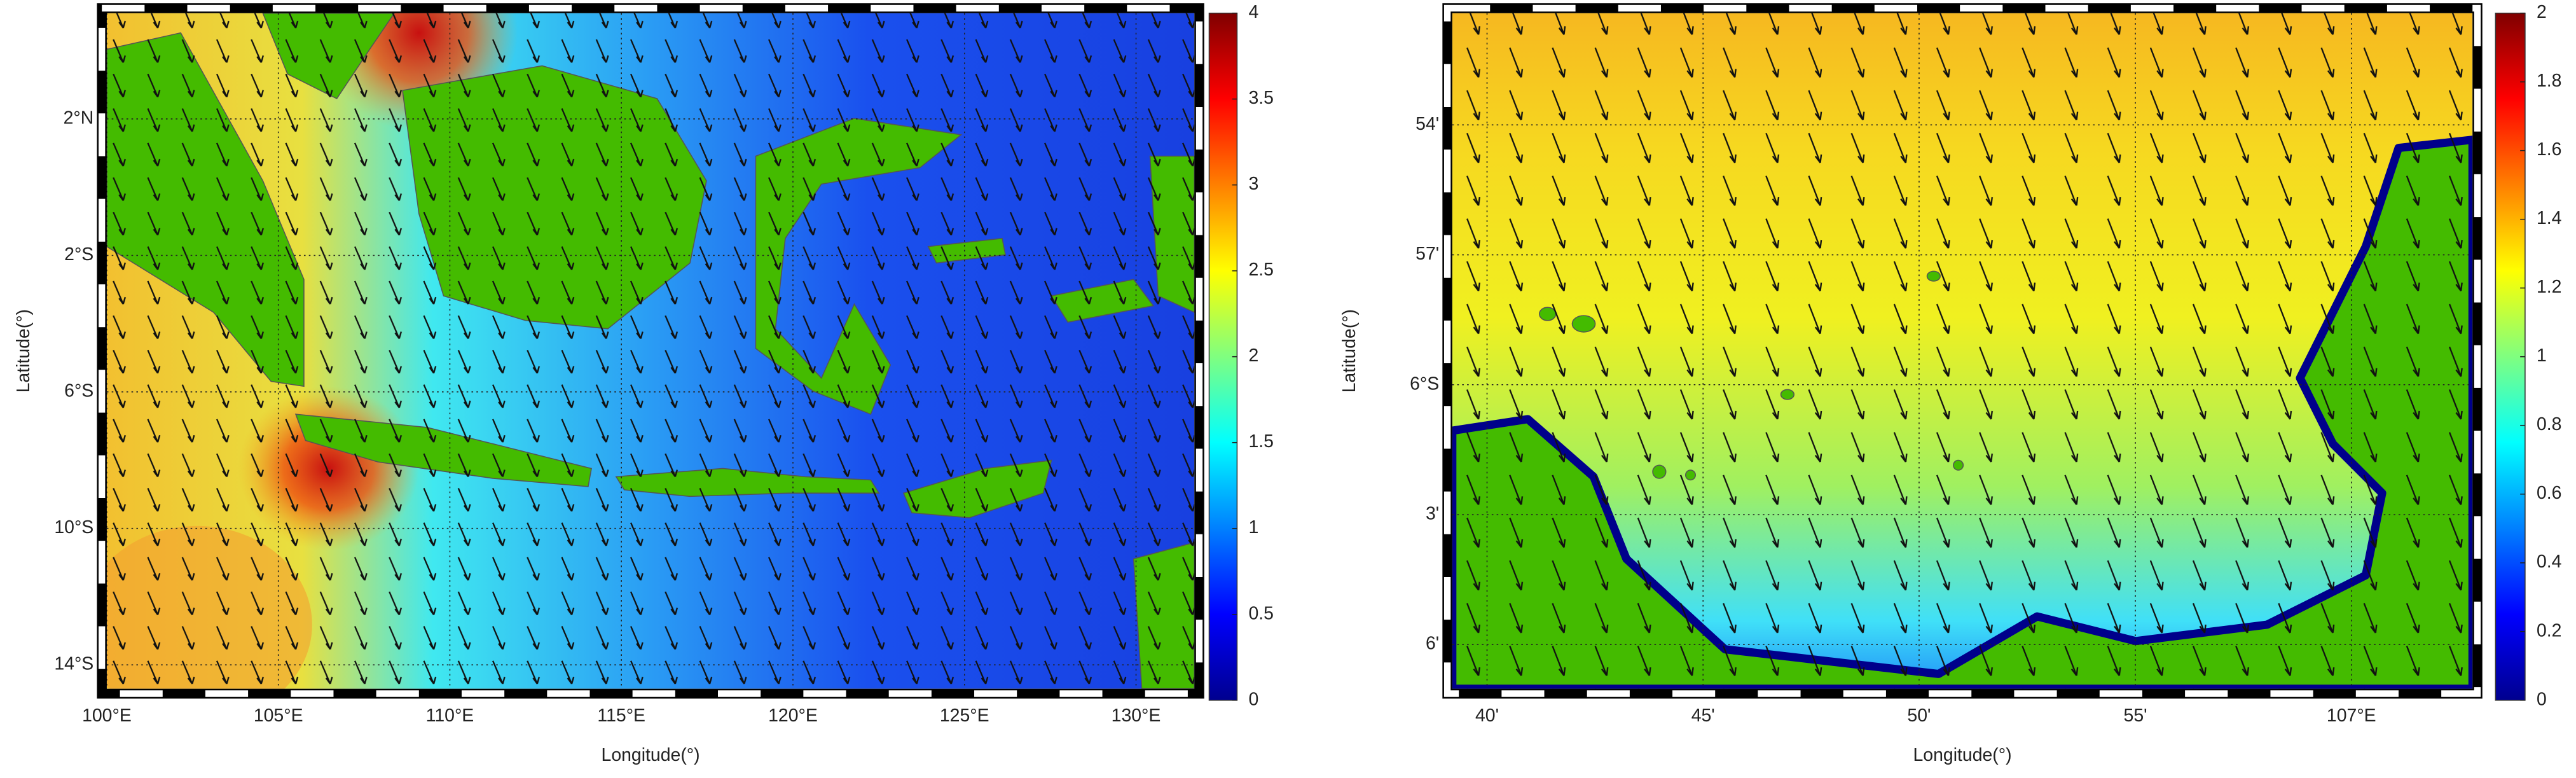 This screenshot has width=2576, height=778. I want to click on colorbar-tick-label: 0.5, so click(1260, 613).